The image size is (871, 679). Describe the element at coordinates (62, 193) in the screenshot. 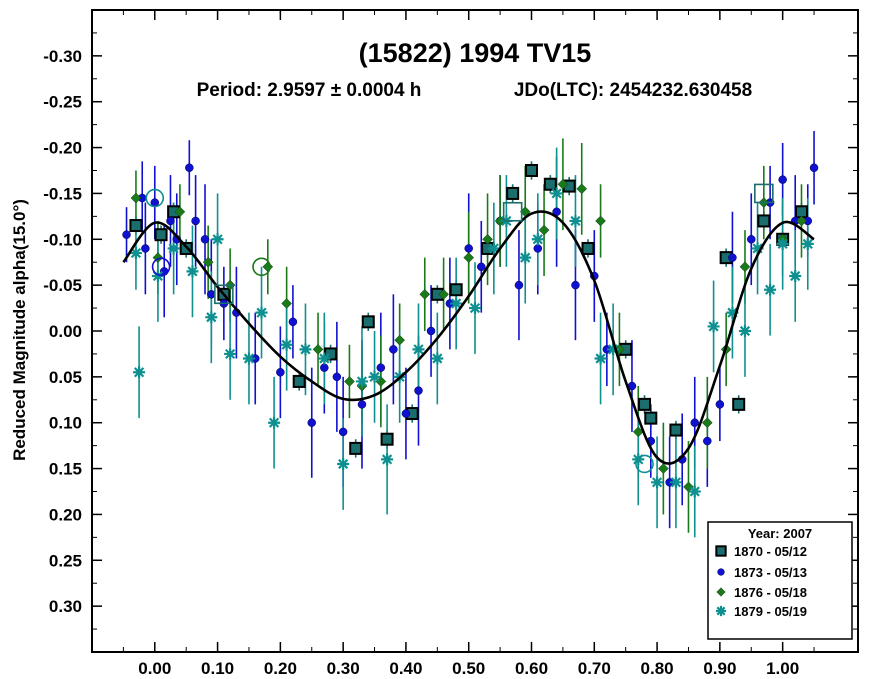

I see `y-tick-label: -0.15` at that location.